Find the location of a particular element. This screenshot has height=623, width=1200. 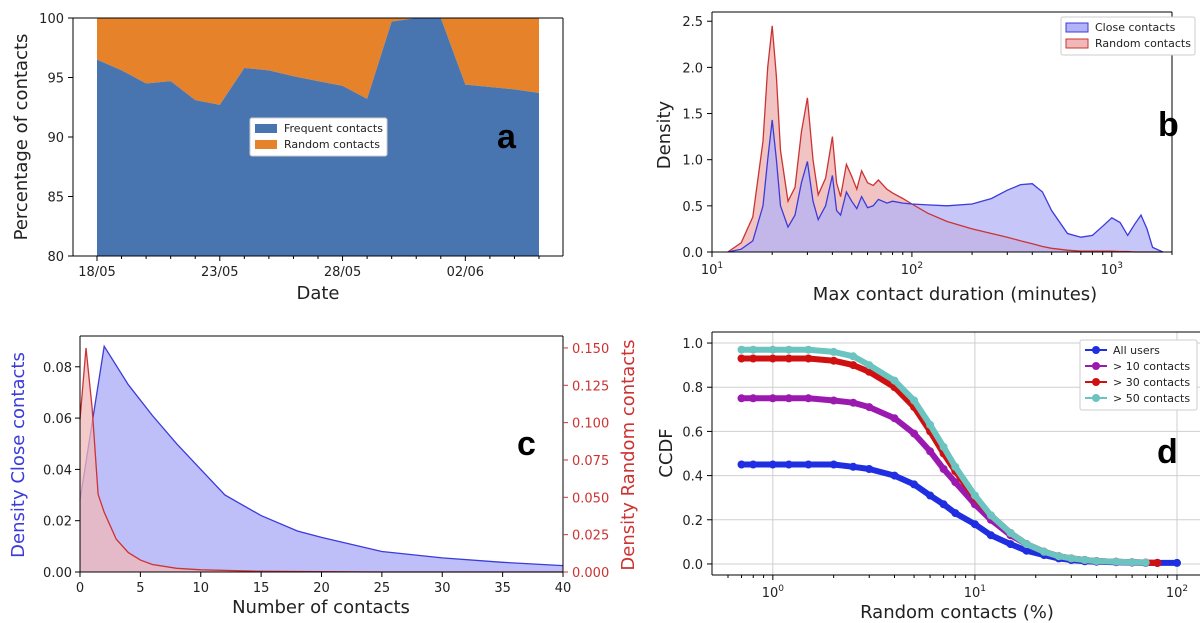

legend-marker-gt50 is located at coordinates (1096, 398).